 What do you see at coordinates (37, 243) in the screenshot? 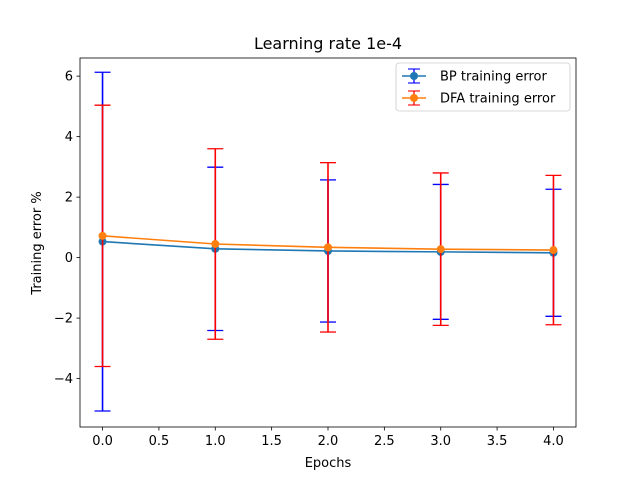
I see `y-axis-title: Training error %` at bounding box center [37, 243].